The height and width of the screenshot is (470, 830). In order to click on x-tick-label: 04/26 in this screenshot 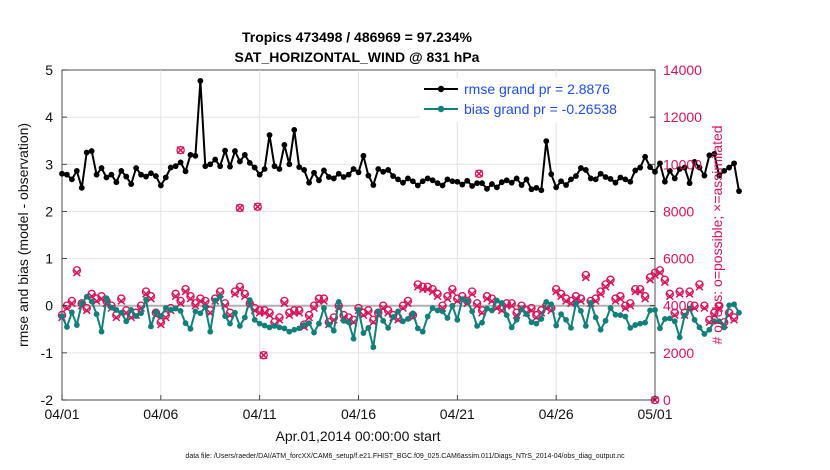, I will do `click(556, 414)`.